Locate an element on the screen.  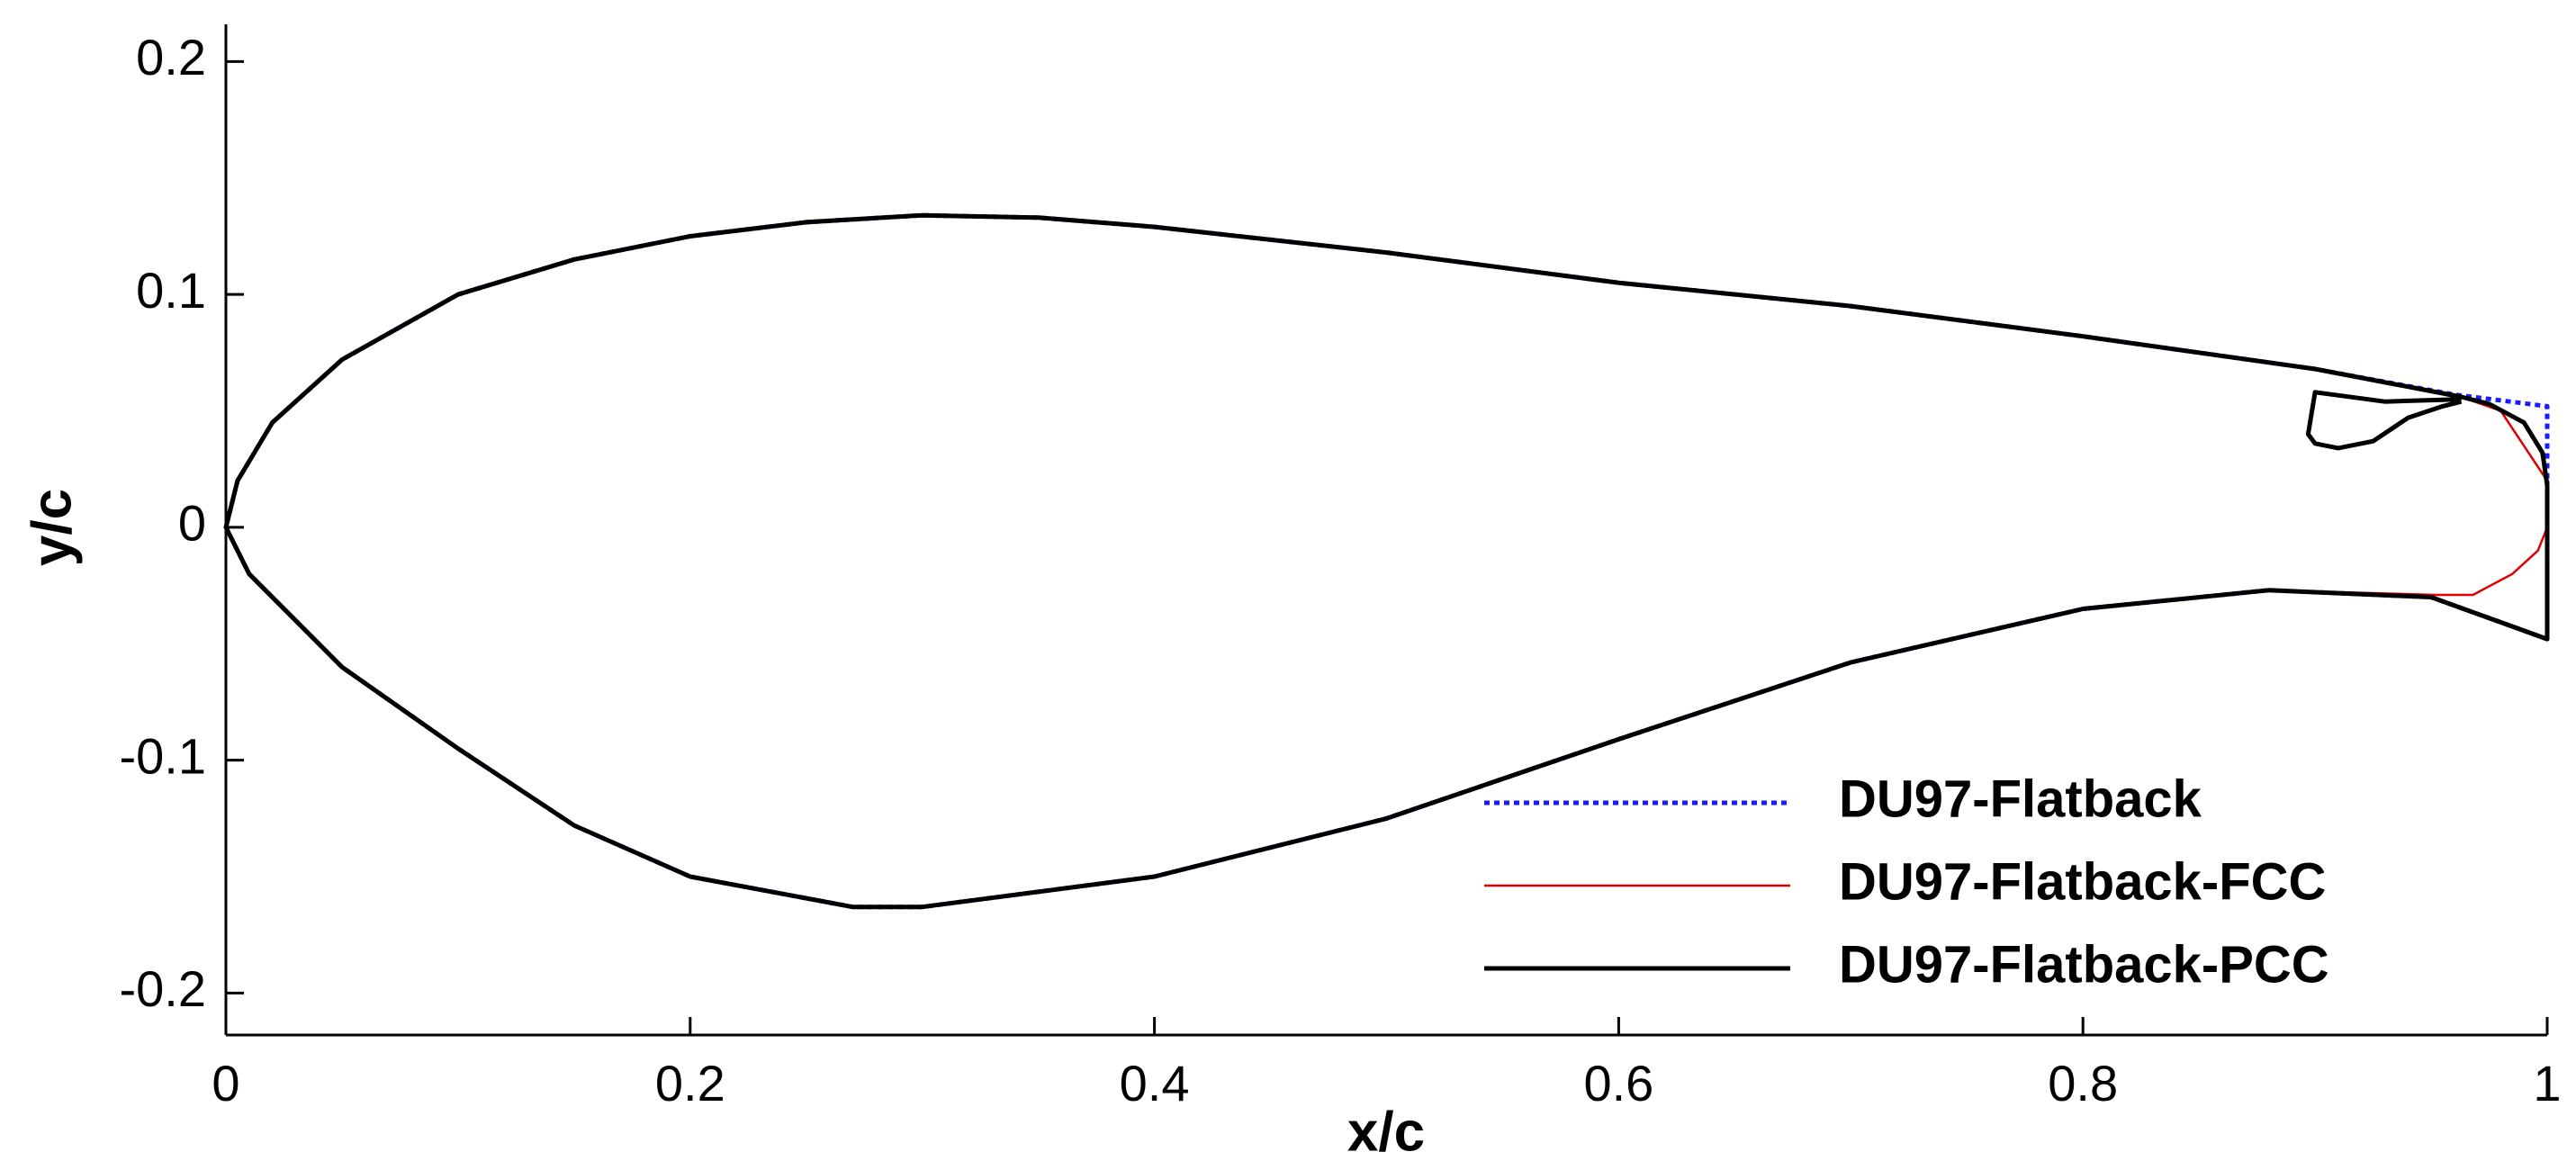
y-tick-label: 0 is located at coordinates (192, 524).